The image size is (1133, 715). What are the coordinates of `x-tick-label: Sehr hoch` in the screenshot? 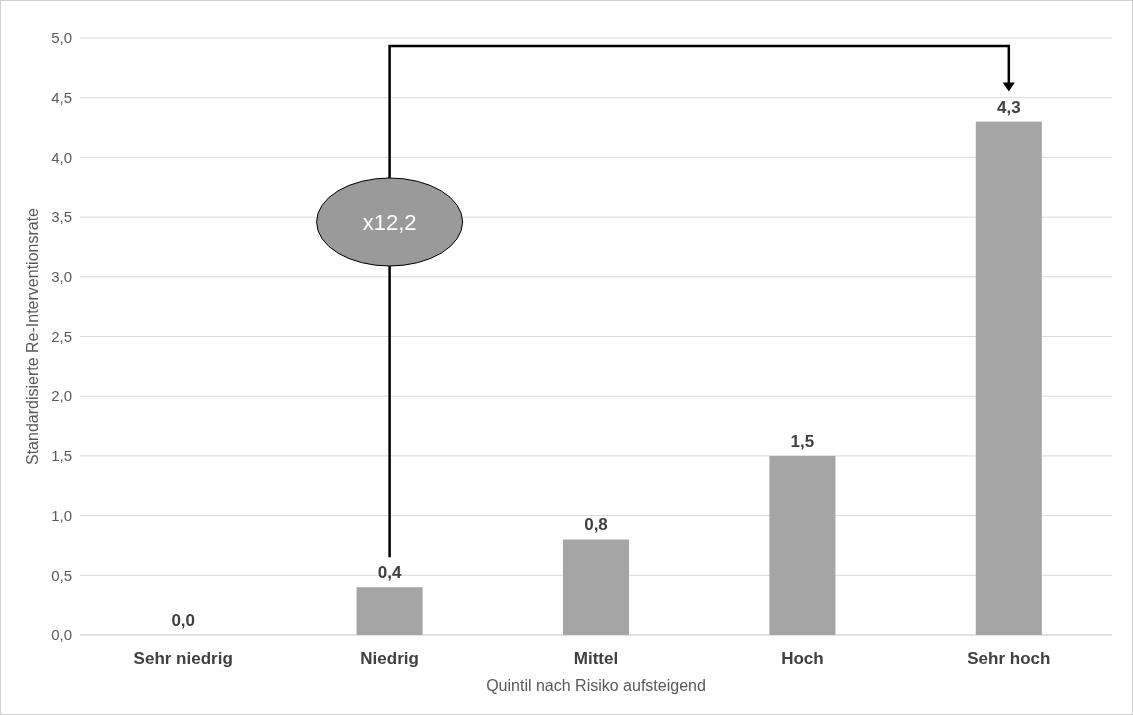 It's located at (1009, 658).